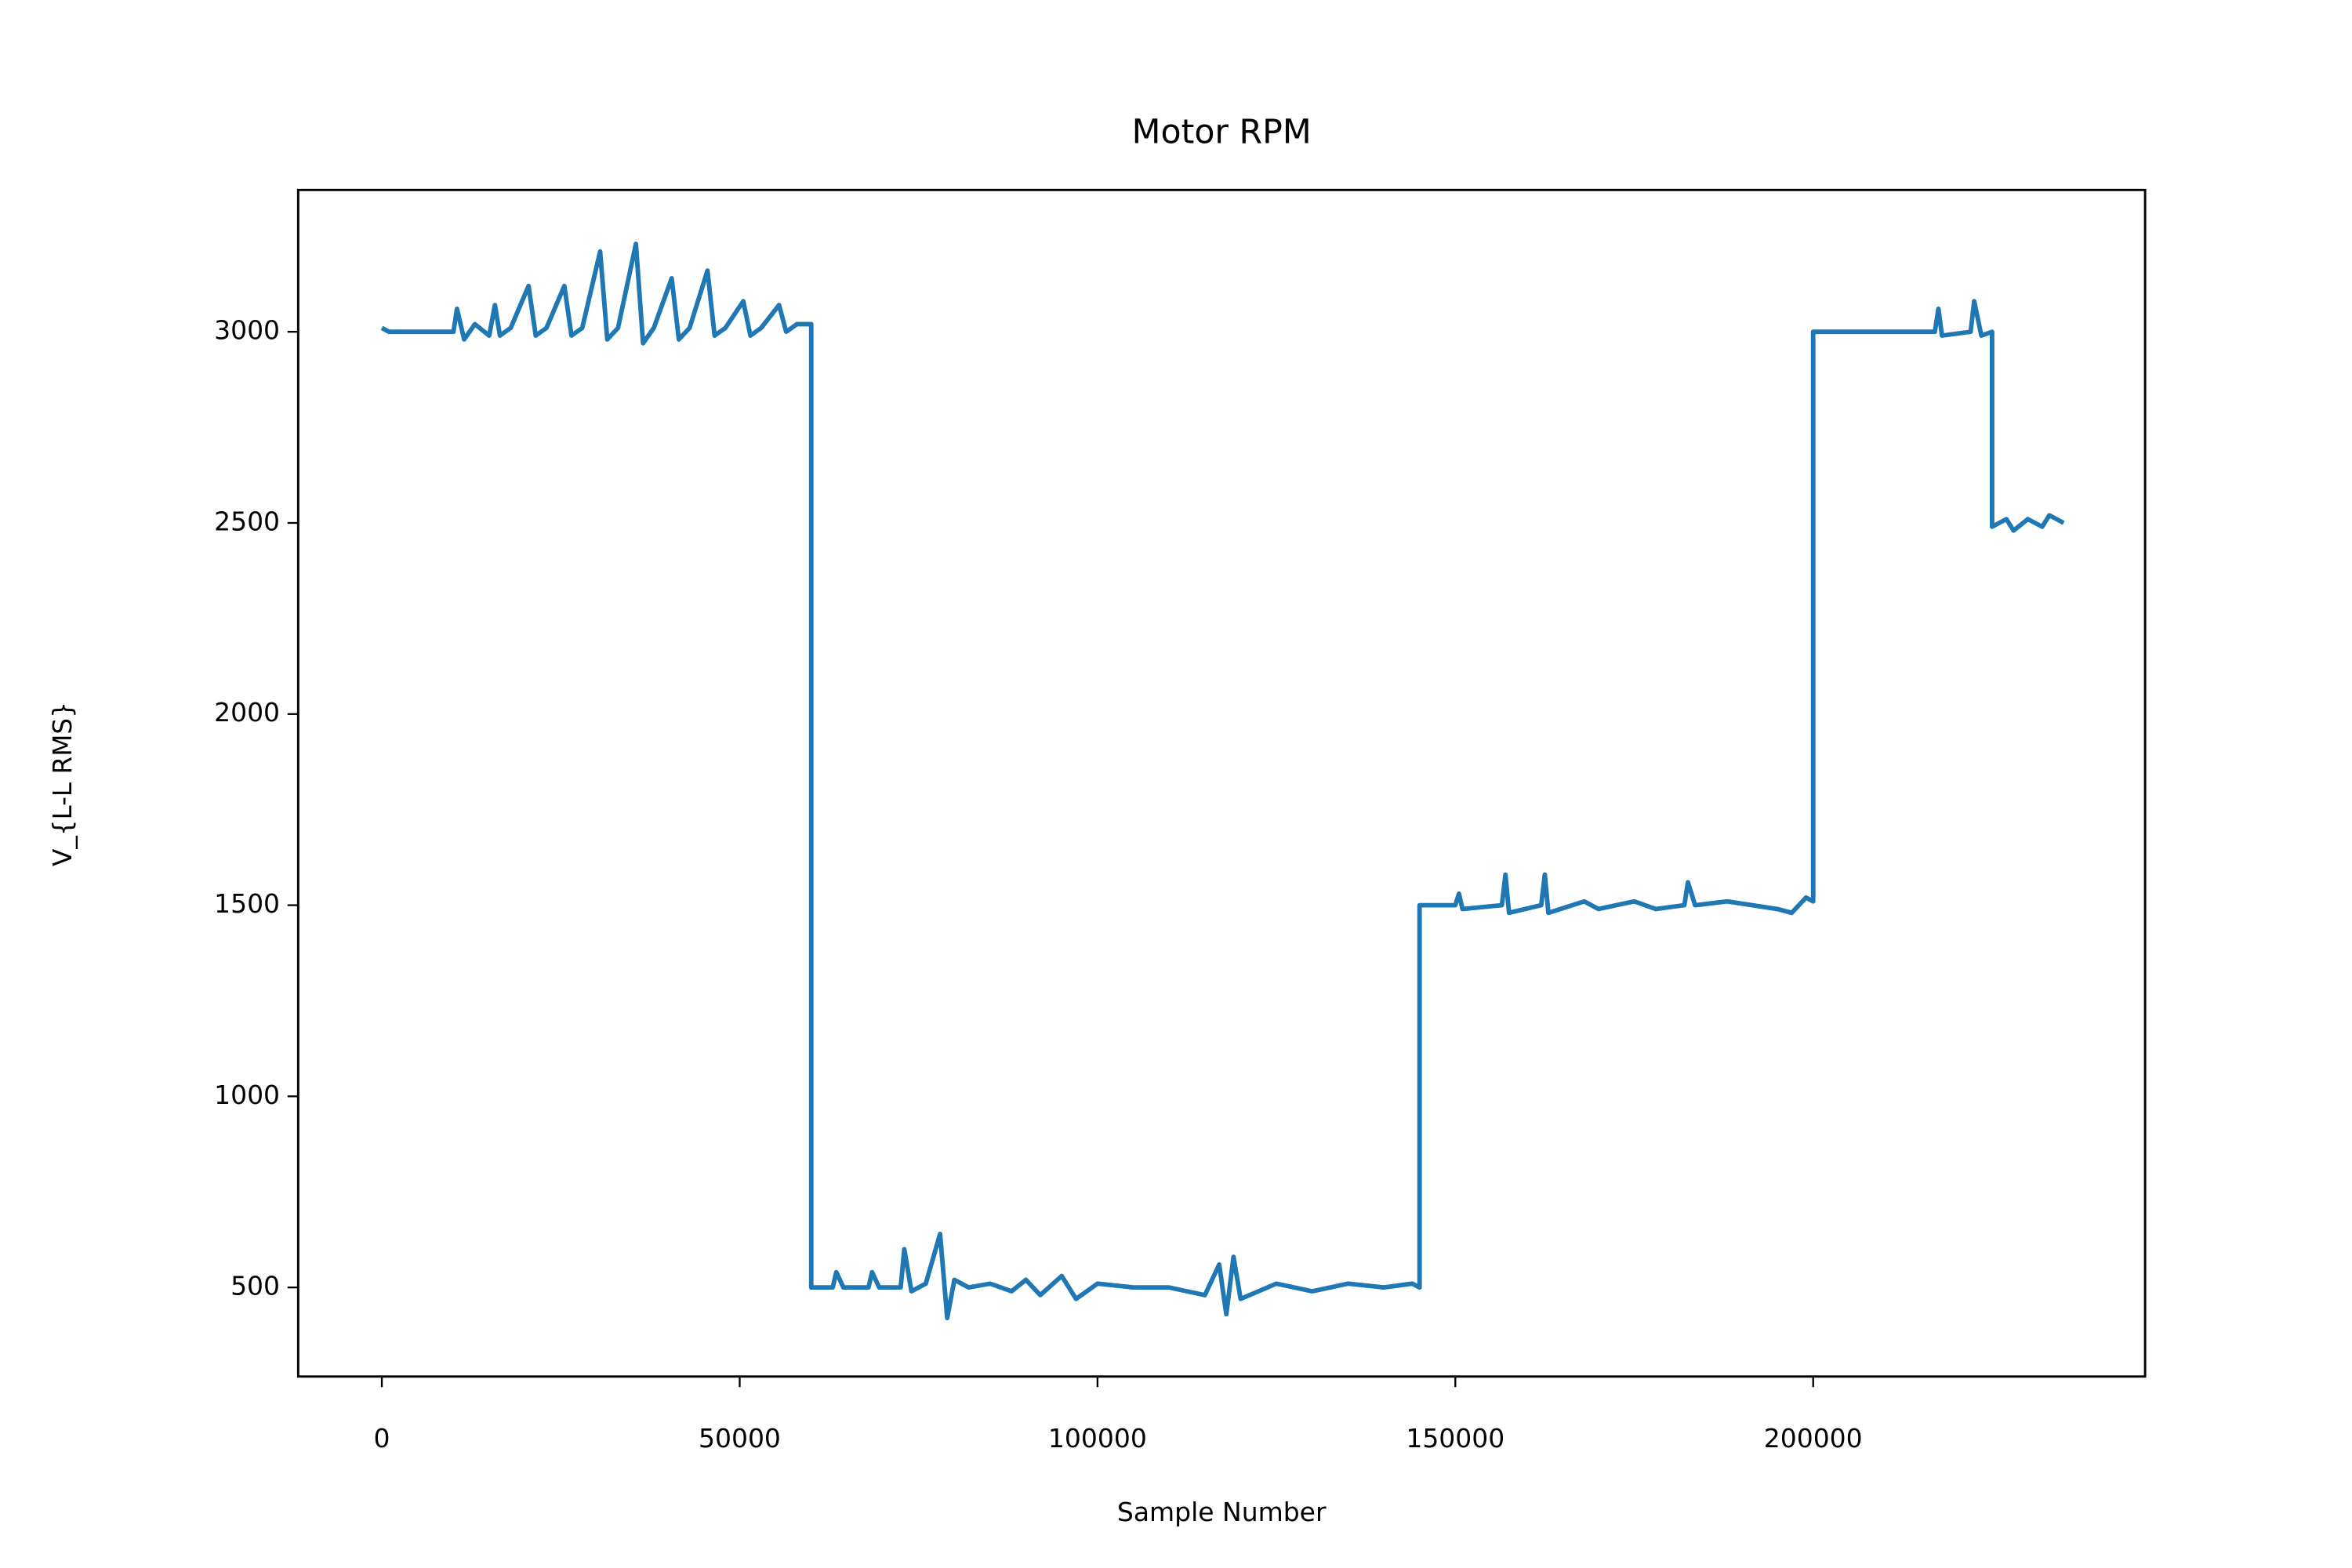 The image size is (2352, 1568). Describe the element at coordinates (247, 1095) in the screenshot. I see `y-tick-label: 1000` at that location.